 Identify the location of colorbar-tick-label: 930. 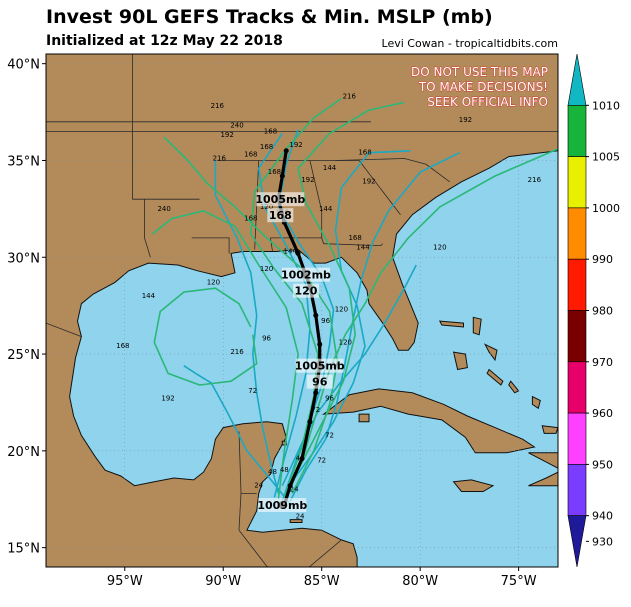
(602, 541).